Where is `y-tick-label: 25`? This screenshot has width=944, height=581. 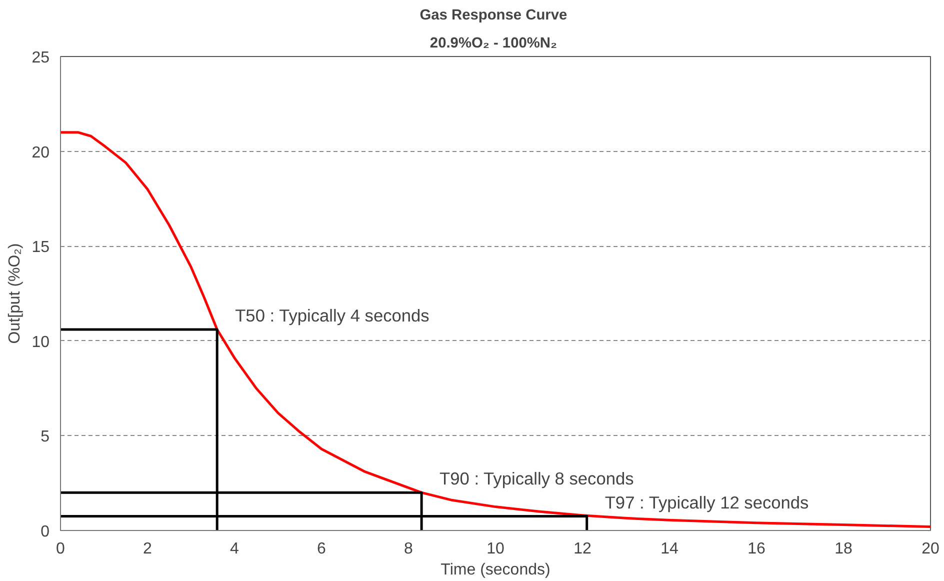 y-tick-label: 25 is located at coordinates (41, 58).